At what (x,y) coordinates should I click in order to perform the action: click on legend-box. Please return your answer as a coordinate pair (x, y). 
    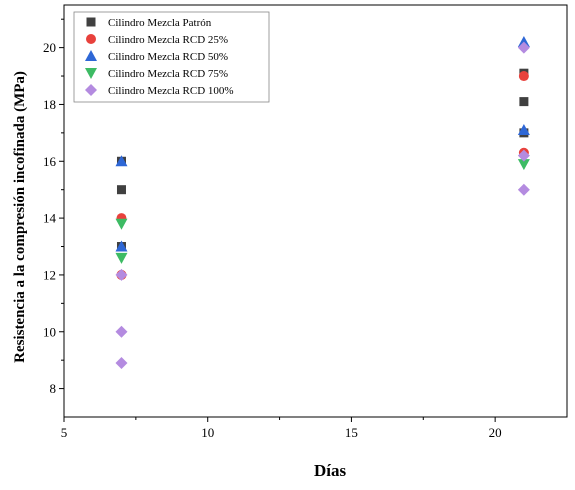
    Looking at the image, I should click on (171, 57).